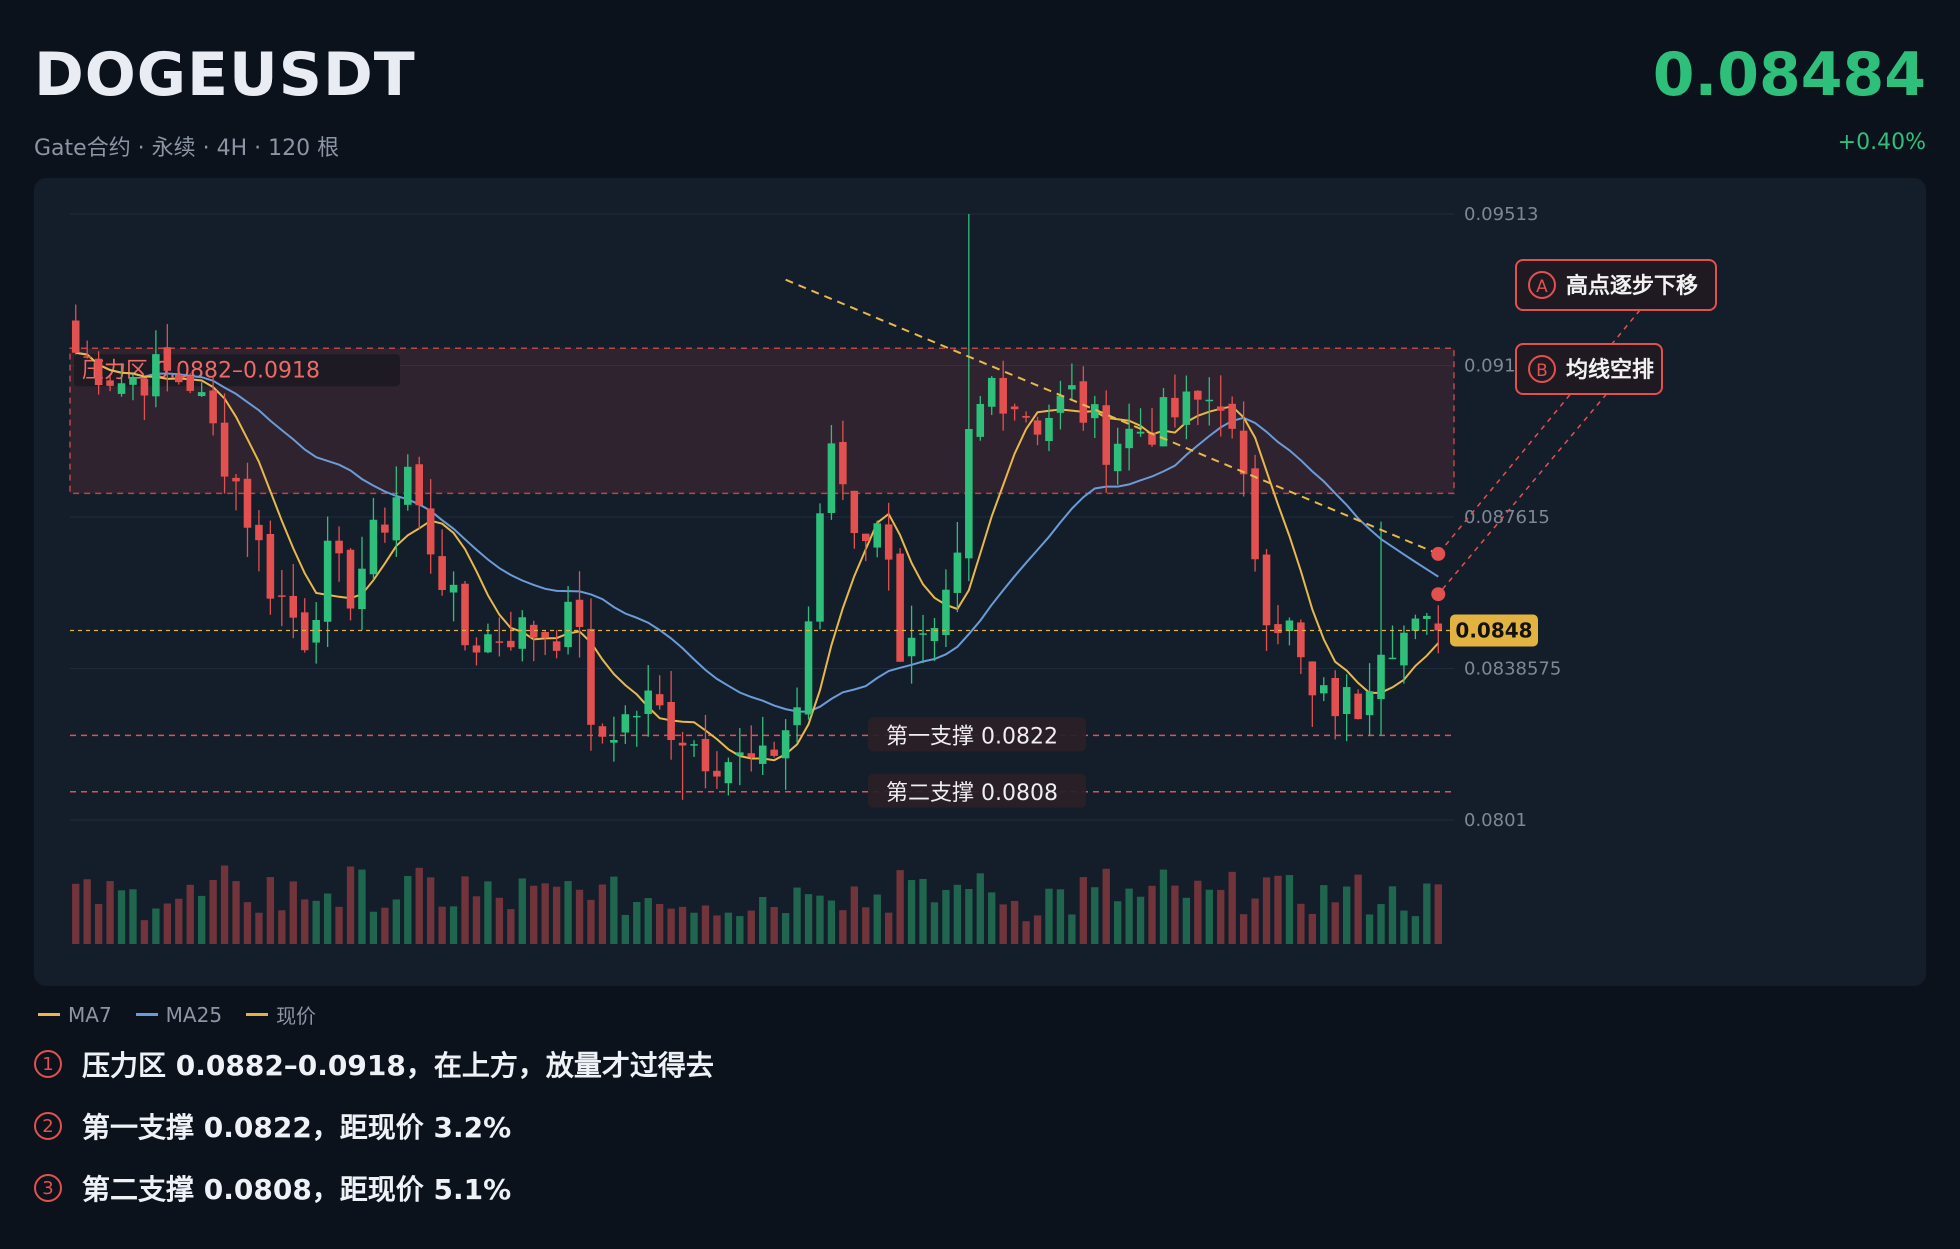 The width and height of the screenshot is (1960, 1249). I want to click on current-price-swatch, so click(257, 1014).